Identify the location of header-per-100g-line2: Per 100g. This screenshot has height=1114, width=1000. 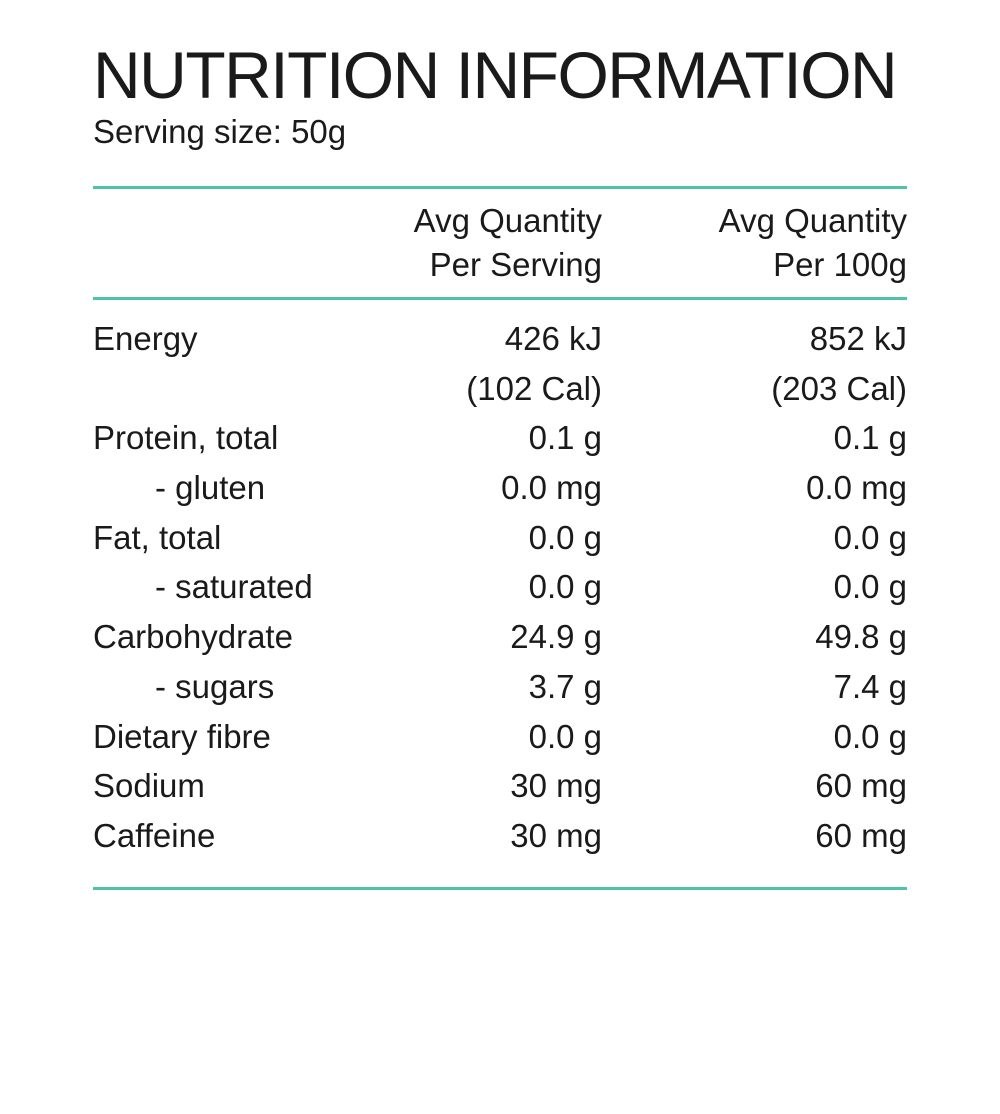
(840, 264).